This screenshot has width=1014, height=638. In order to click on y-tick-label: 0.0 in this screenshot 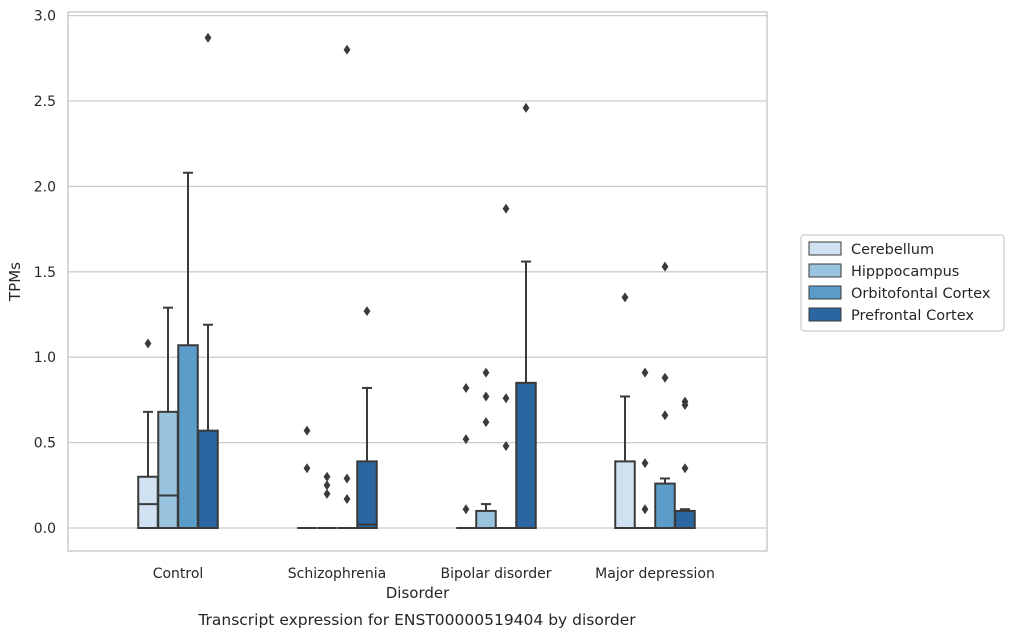, I will do `click(45, 529)`.